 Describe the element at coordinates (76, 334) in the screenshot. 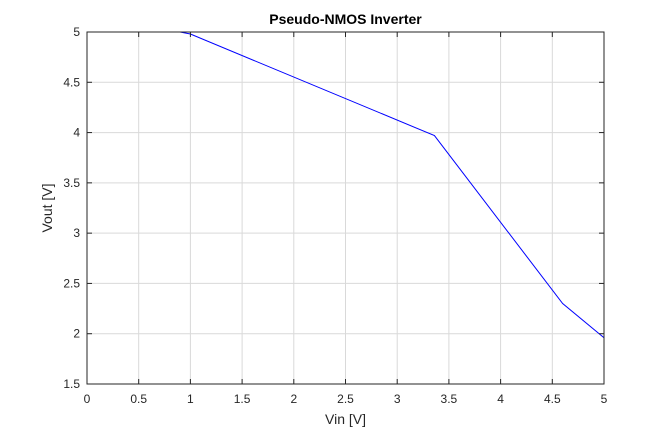

I see `y-tick-label: 2` at that location.